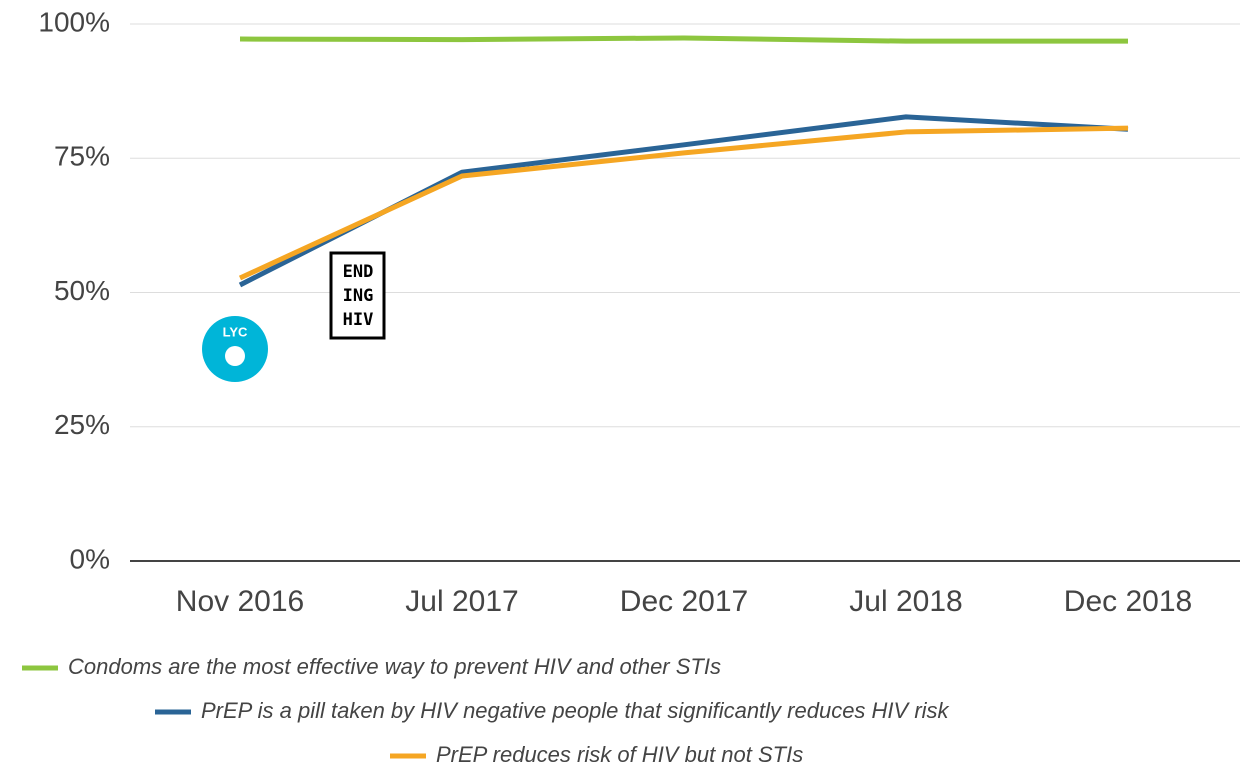  I want to click on y-tick-label: 100%, so click(74, 21).